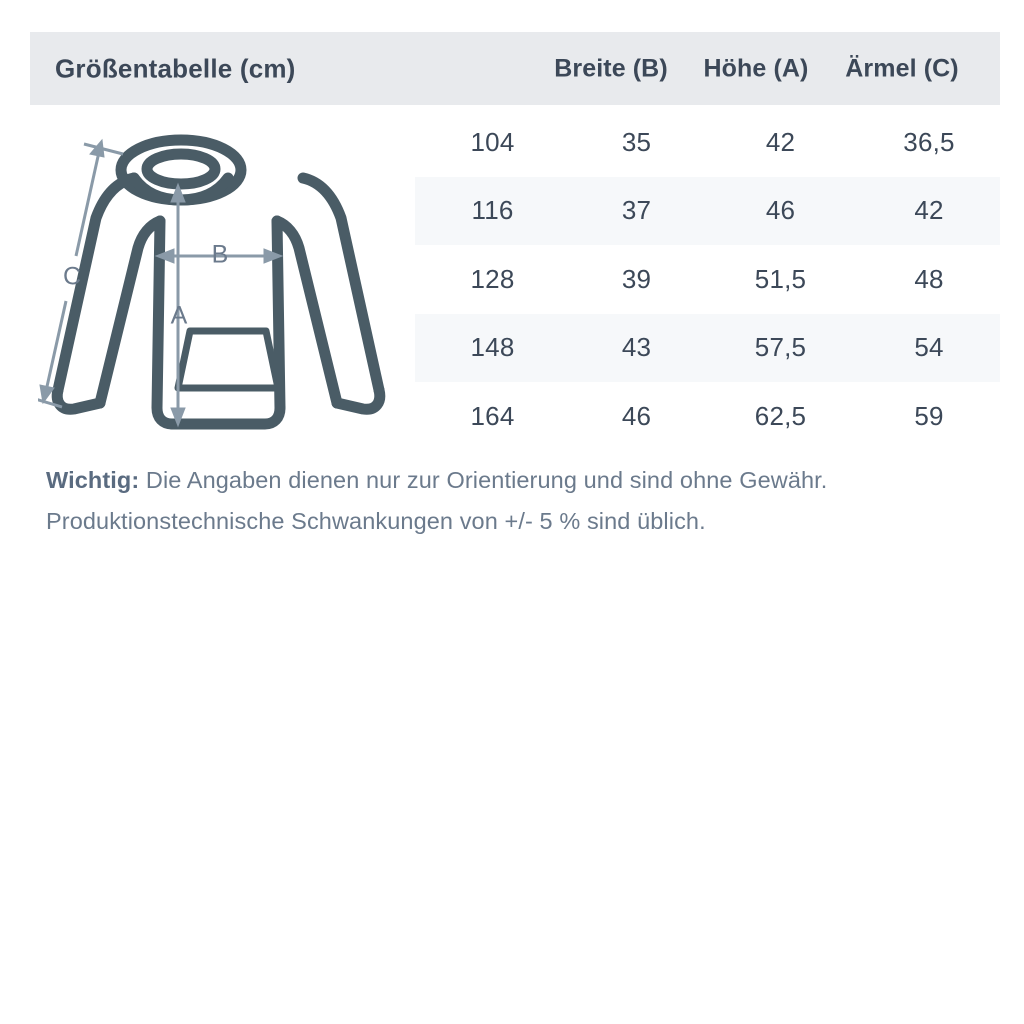 The width and height of the screenshot is (1024, 1024). What do you see at coordinates (929, 347) in the screenshot?
I see `cell-sleeve: 54` at bounding box center [929, 347].